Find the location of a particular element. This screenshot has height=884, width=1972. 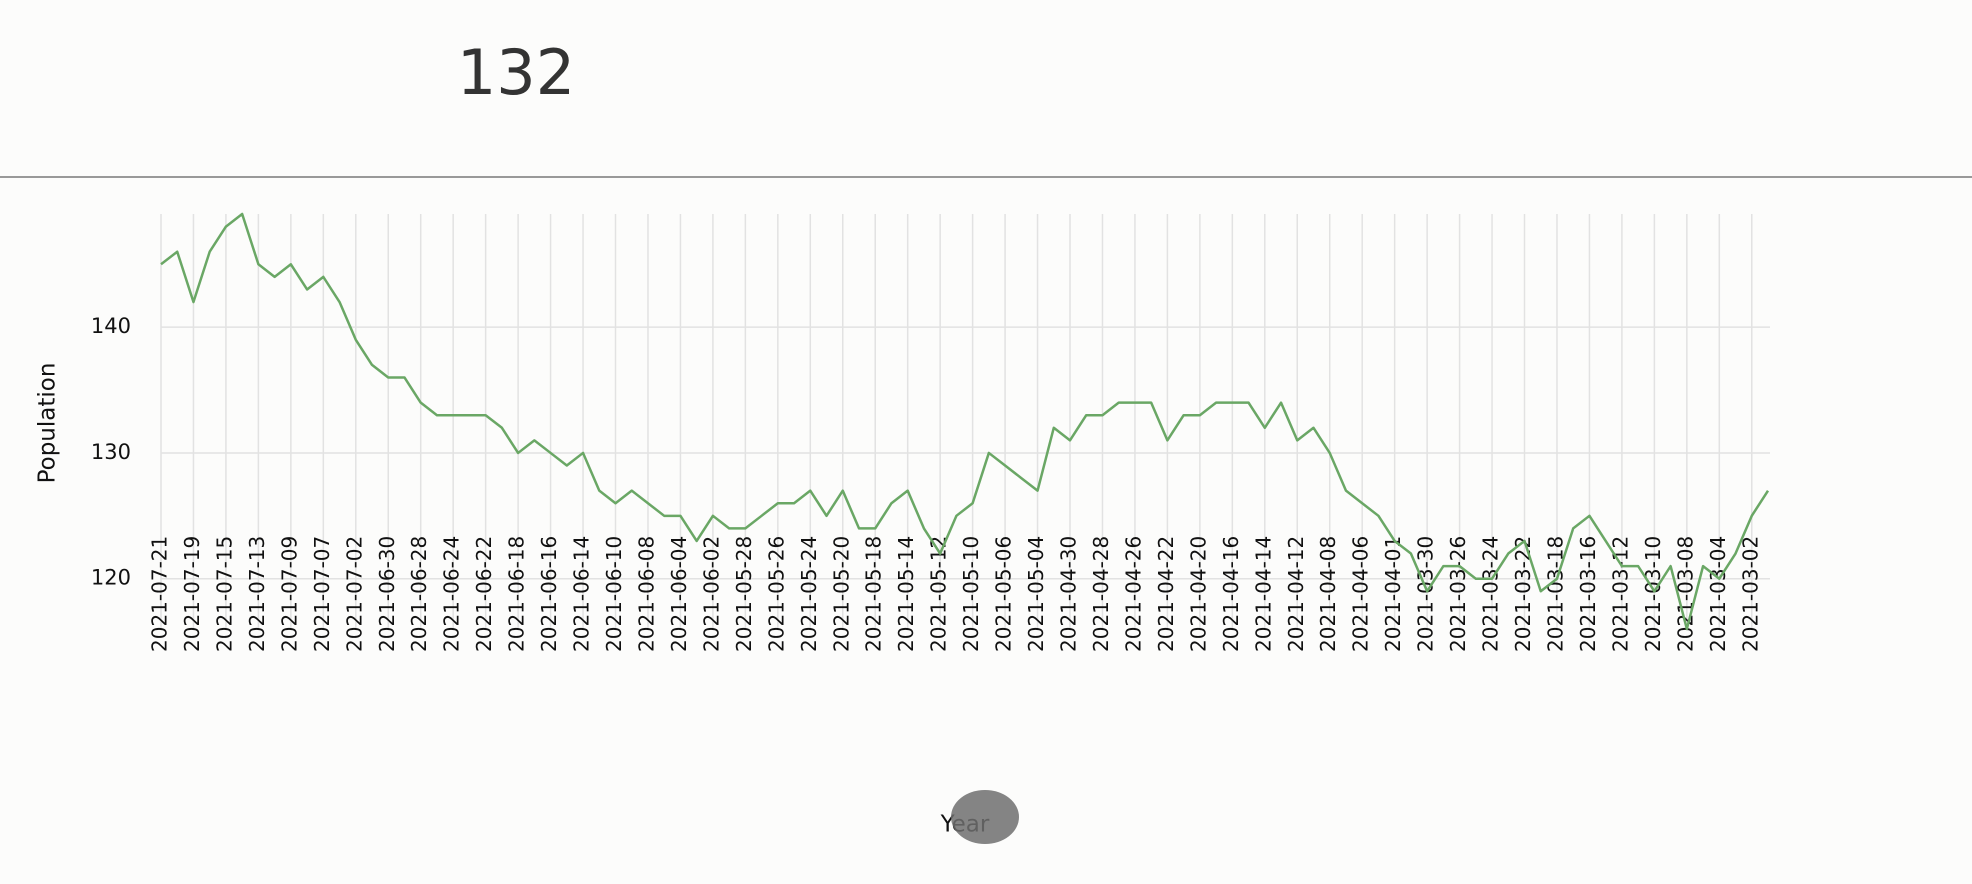

x-tick-label: 2021-05-12 is located at coordinates (939, 594).